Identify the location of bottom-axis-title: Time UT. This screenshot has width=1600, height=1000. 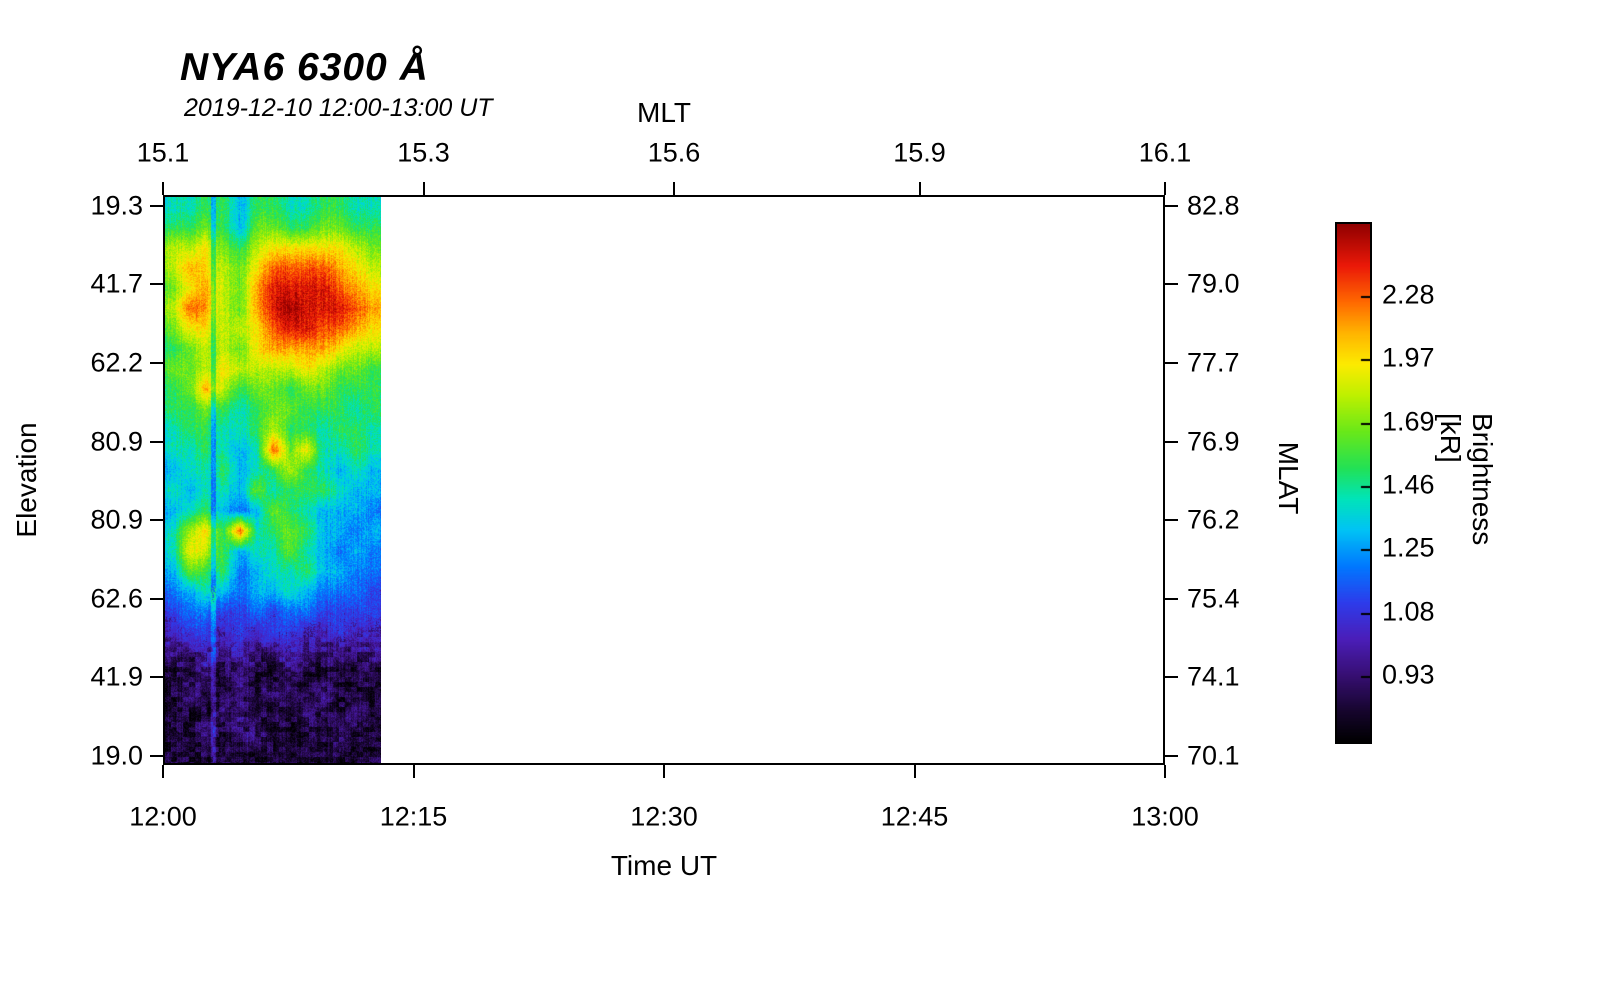
(664, 865).